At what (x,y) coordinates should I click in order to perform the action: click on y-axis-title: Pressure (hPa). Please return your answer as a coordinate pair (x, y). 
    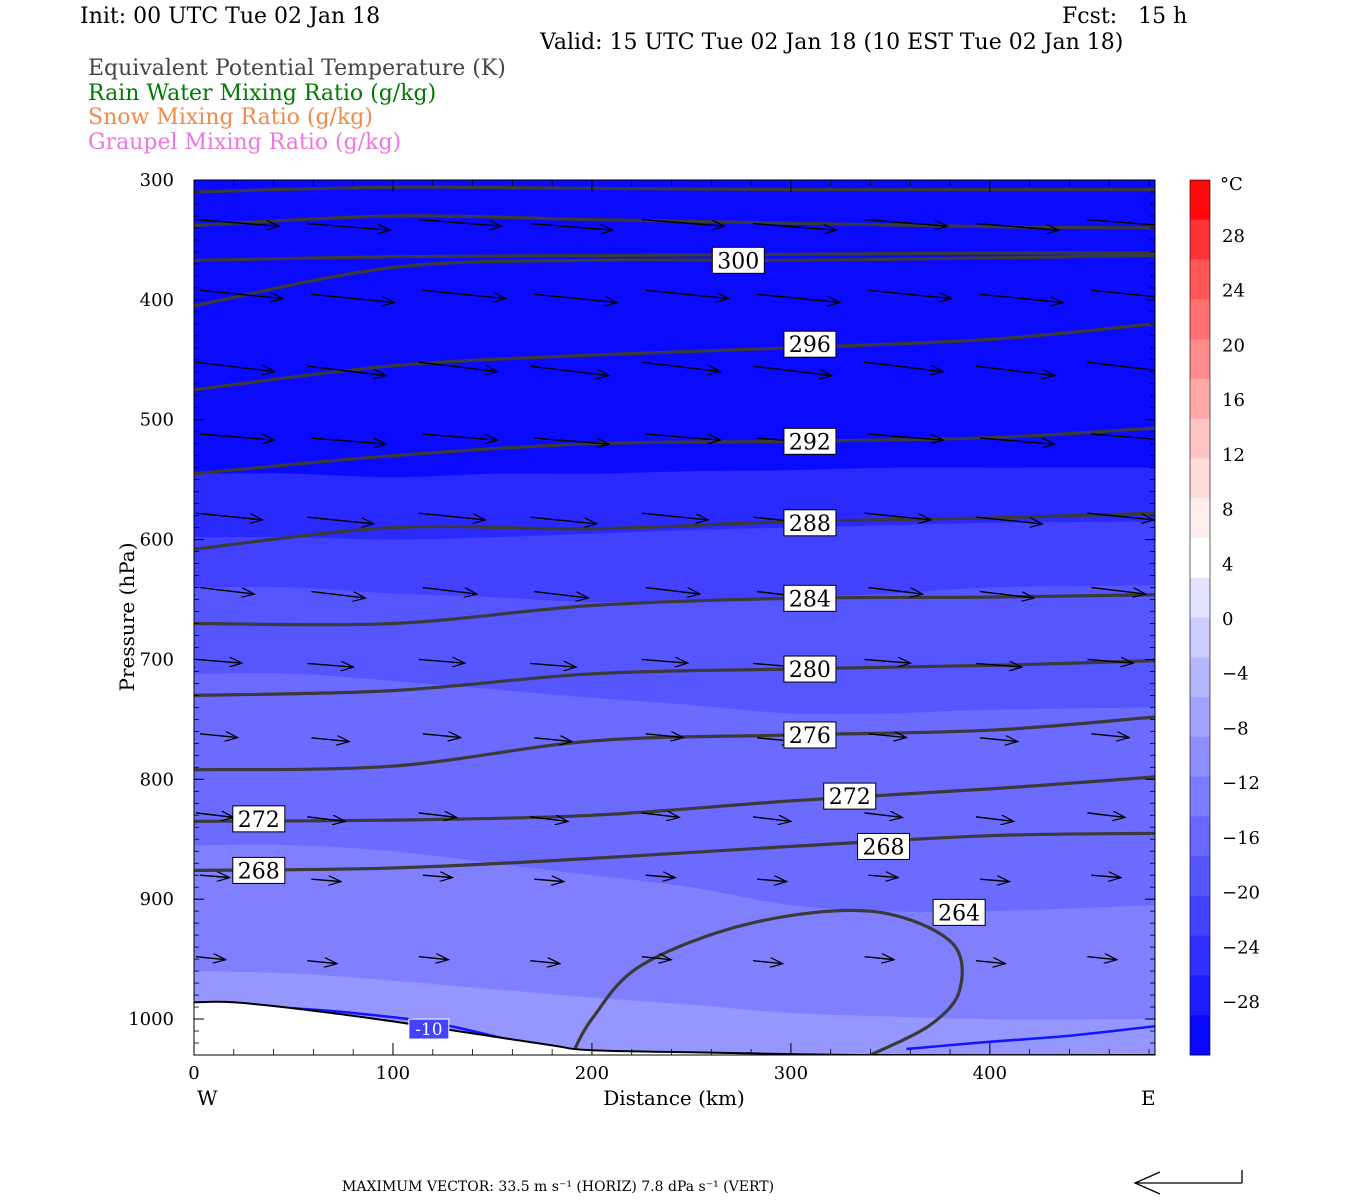
    Looking at the image, I should click on (127, 617).